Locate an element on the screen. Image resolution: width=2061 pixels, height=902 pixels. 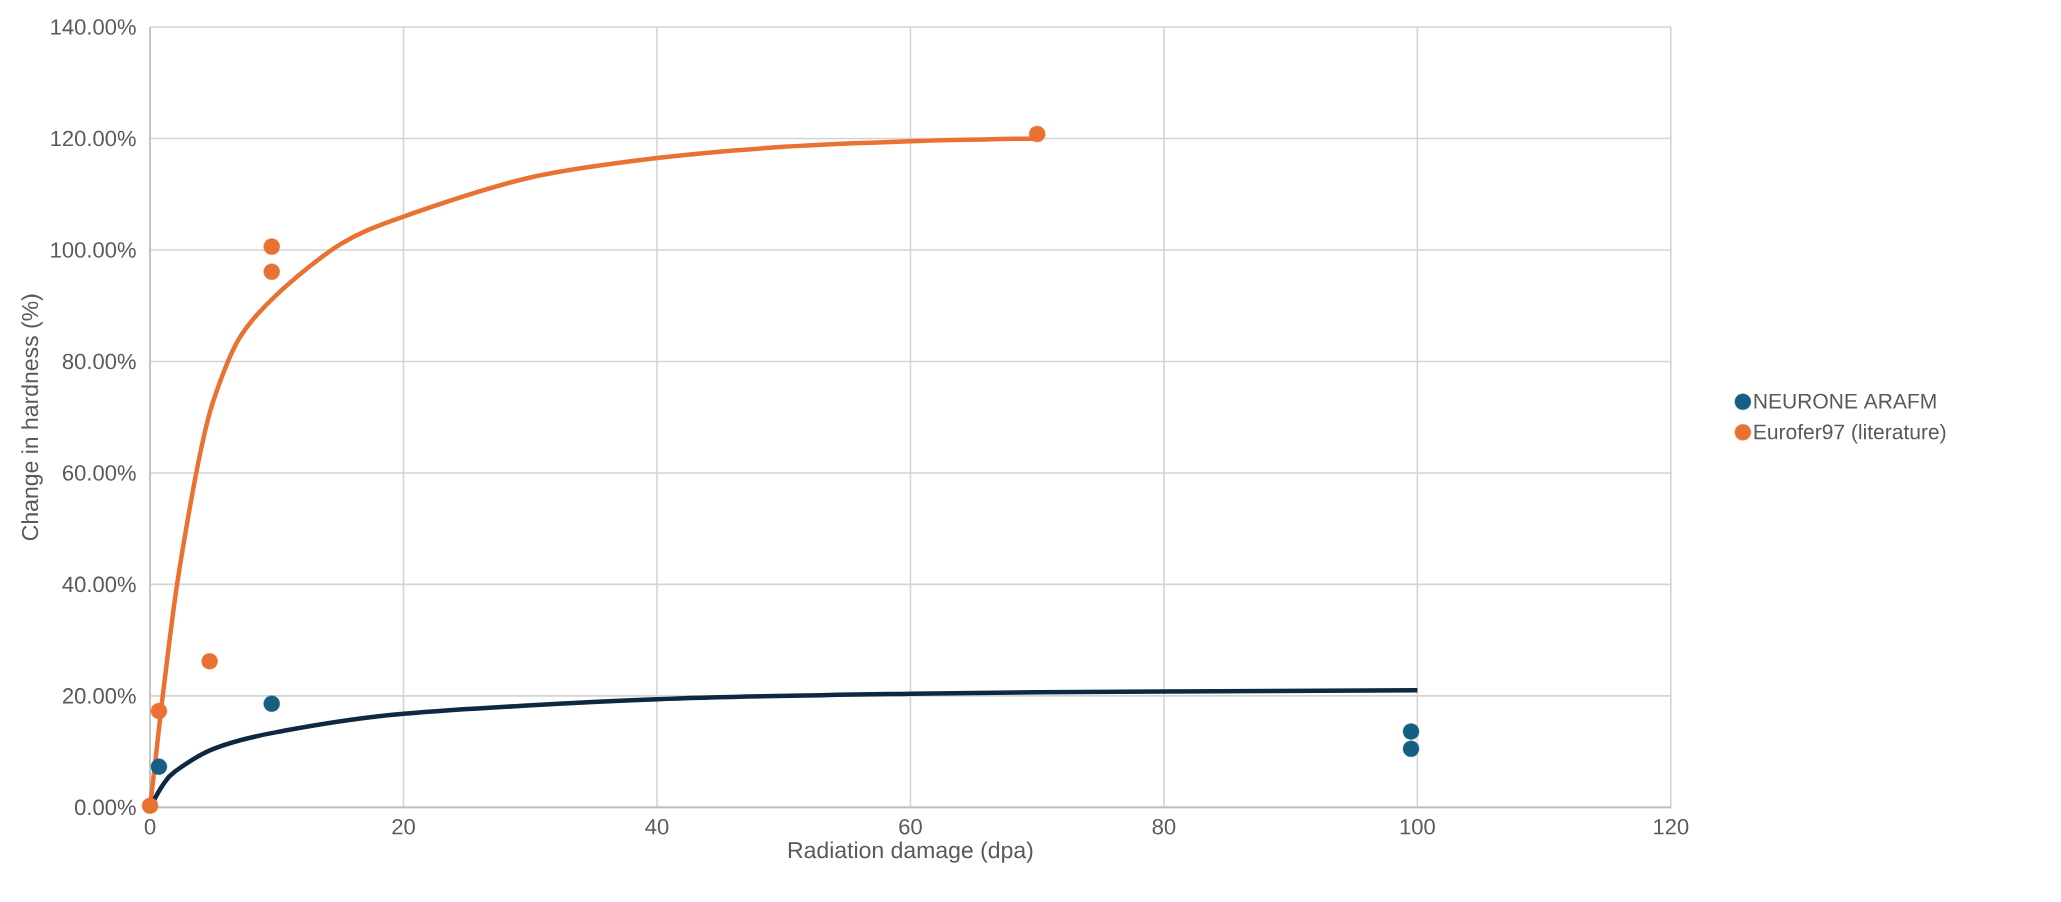
x-tick-label: 80 is located at coordinates (1164, 826).